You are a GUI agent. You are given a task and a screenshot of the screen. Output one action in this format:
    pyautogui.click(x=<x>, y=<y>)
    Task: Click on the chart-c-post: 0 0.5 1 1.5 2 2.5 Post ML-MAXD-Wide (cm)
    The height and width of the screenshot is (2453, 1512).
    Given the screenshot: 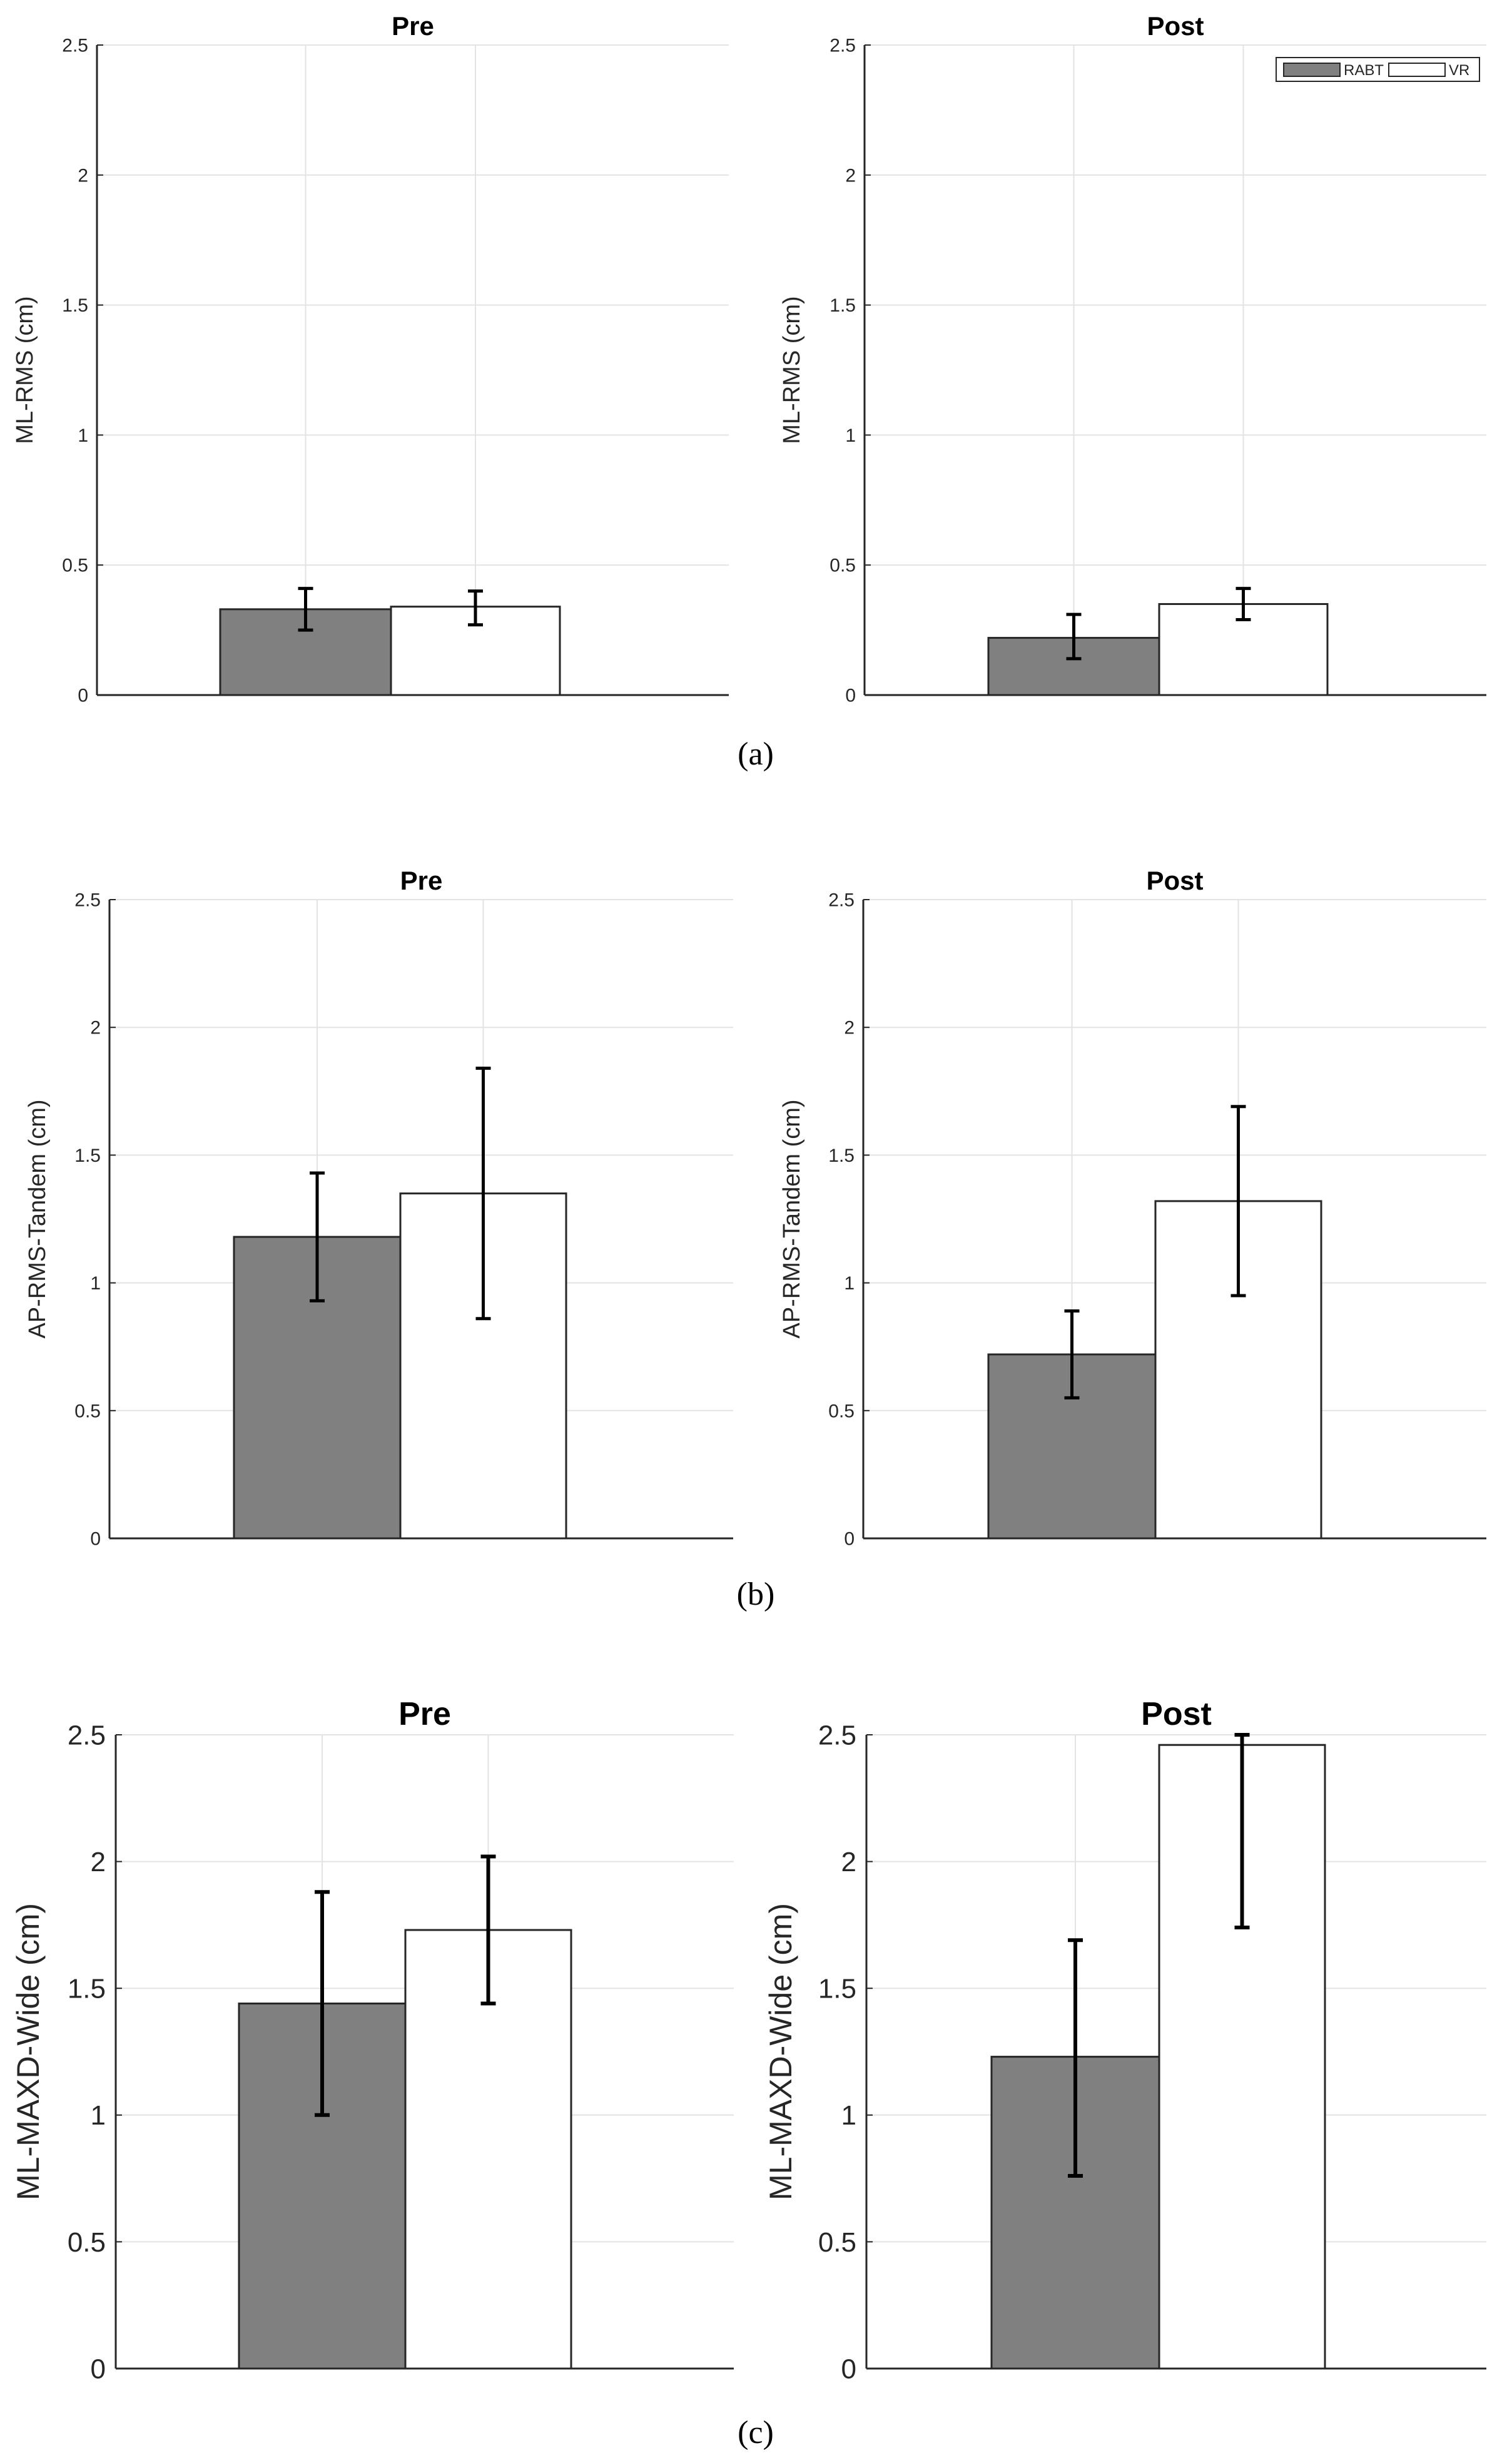 What is the action you would take?
    pyautogui.click(x=1124, y=2040)
    